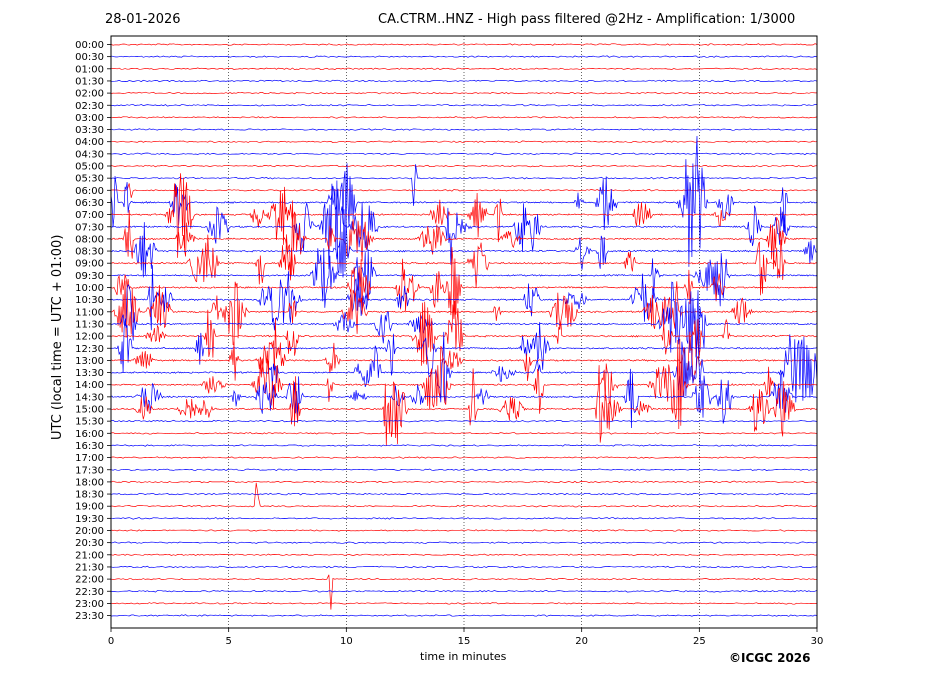  Describe the element at coordinates (89, 482) in the screenshot. I see `y-tick-label: 18:00` at that location.